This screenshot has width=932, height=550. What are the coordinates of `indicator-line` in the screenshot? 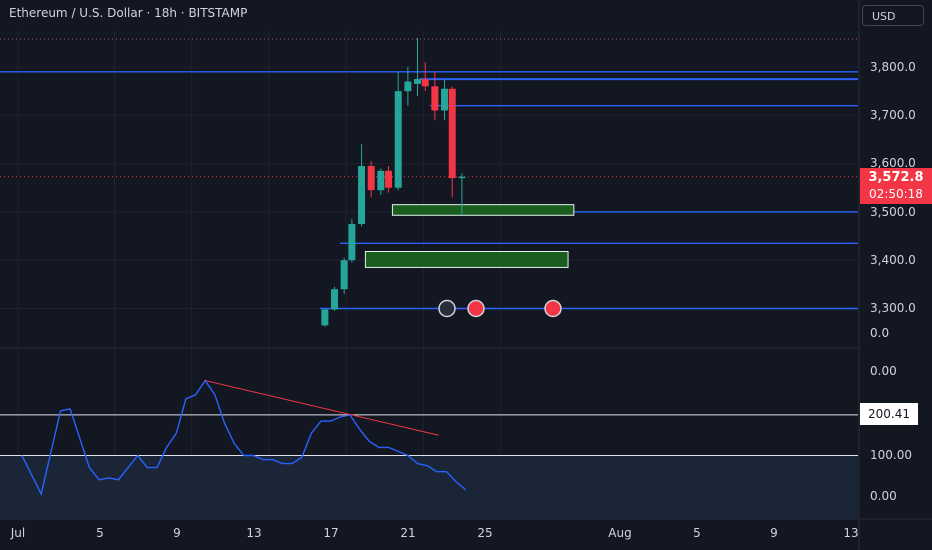 It's located at (244, 438).